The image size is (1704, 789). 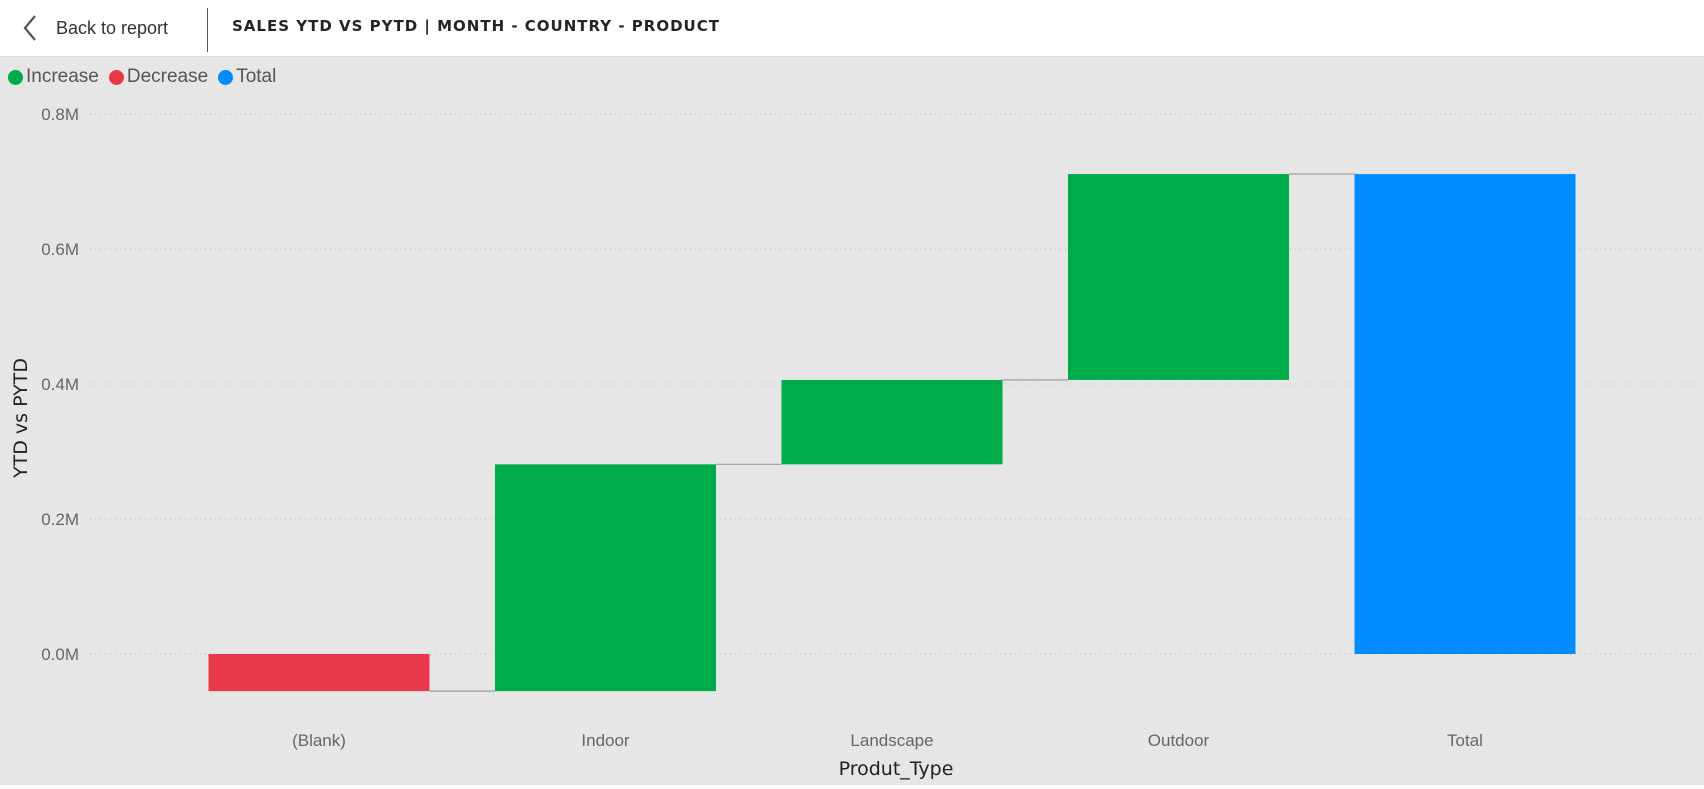 What do you see at coordinates (60, 654) in the screenshot?
I see `y-tick-label: 0.0M` at bounding box center [60, 654].